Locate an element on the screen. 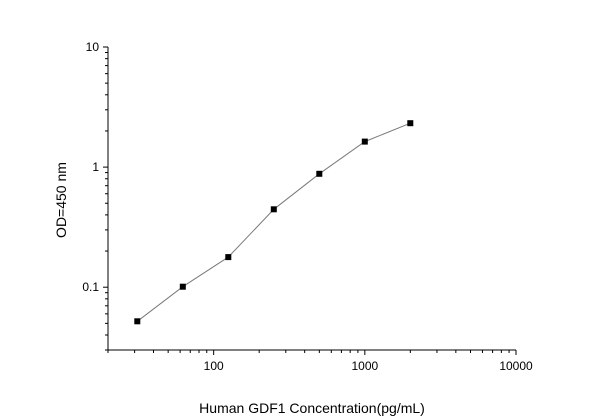  y-tick-label: 0.1 is located at coordinates (90, 287).